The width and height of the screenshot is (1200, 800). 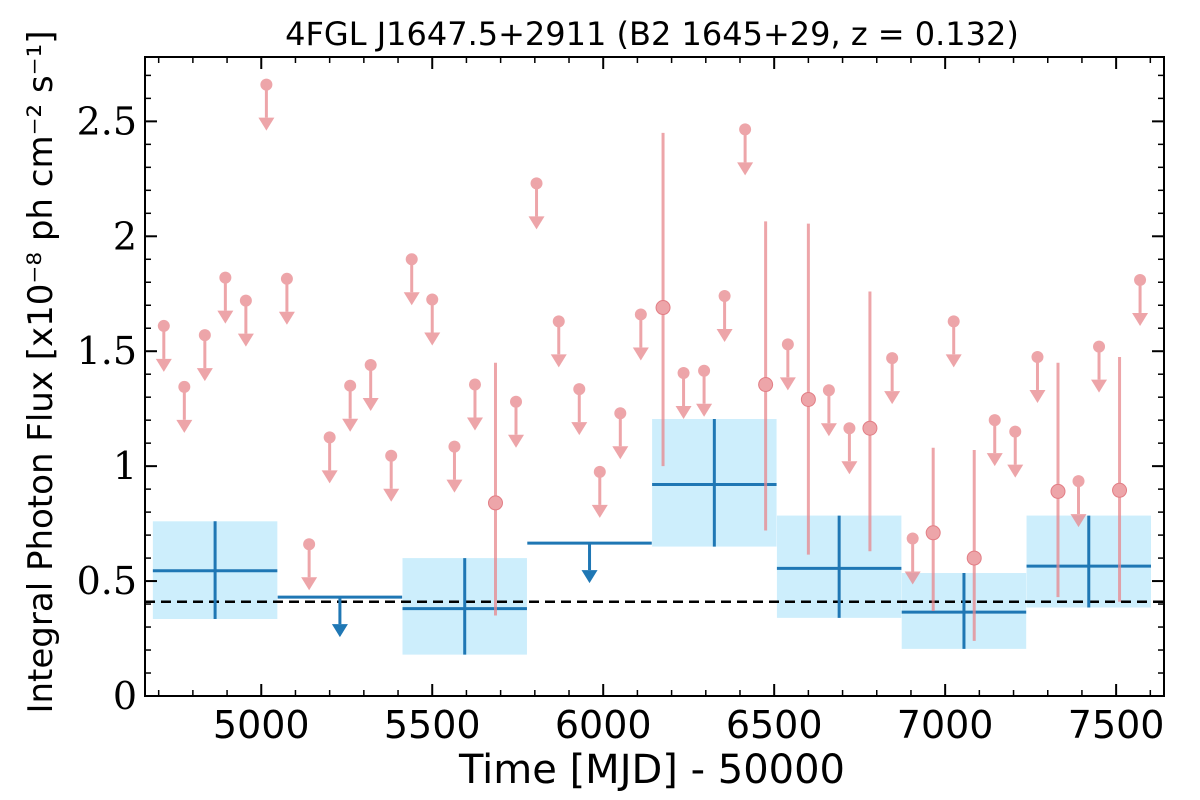 What do you see at coordinates (125, 236) in the screenshot?
I see `y-tick-label: 2` at bounding box center [125, 236].